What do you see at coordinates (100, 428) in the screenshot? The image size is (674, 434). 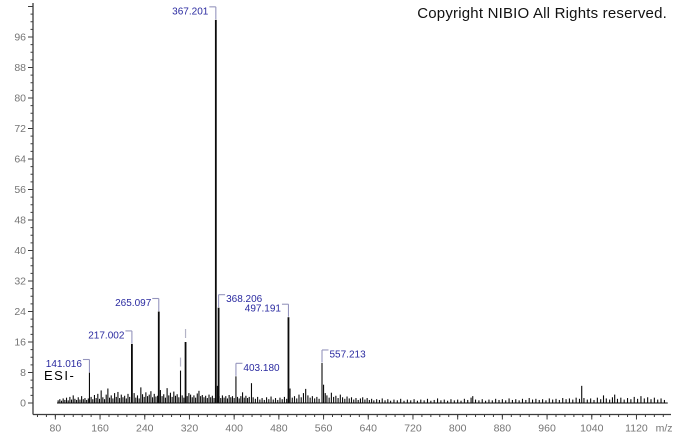 I see `x-tick-label: 160` at bounding box center [100, 428].